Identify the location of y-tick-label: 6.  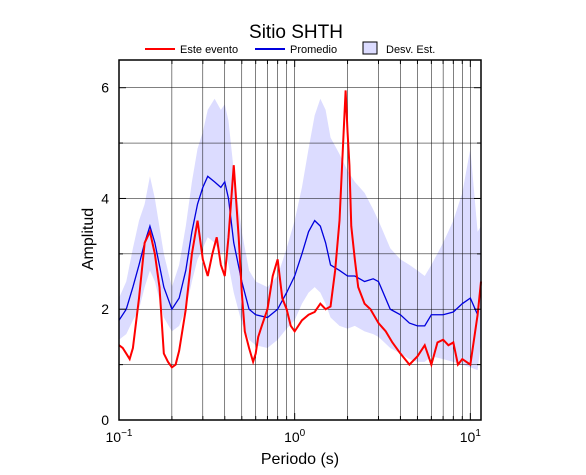
(105, 88).